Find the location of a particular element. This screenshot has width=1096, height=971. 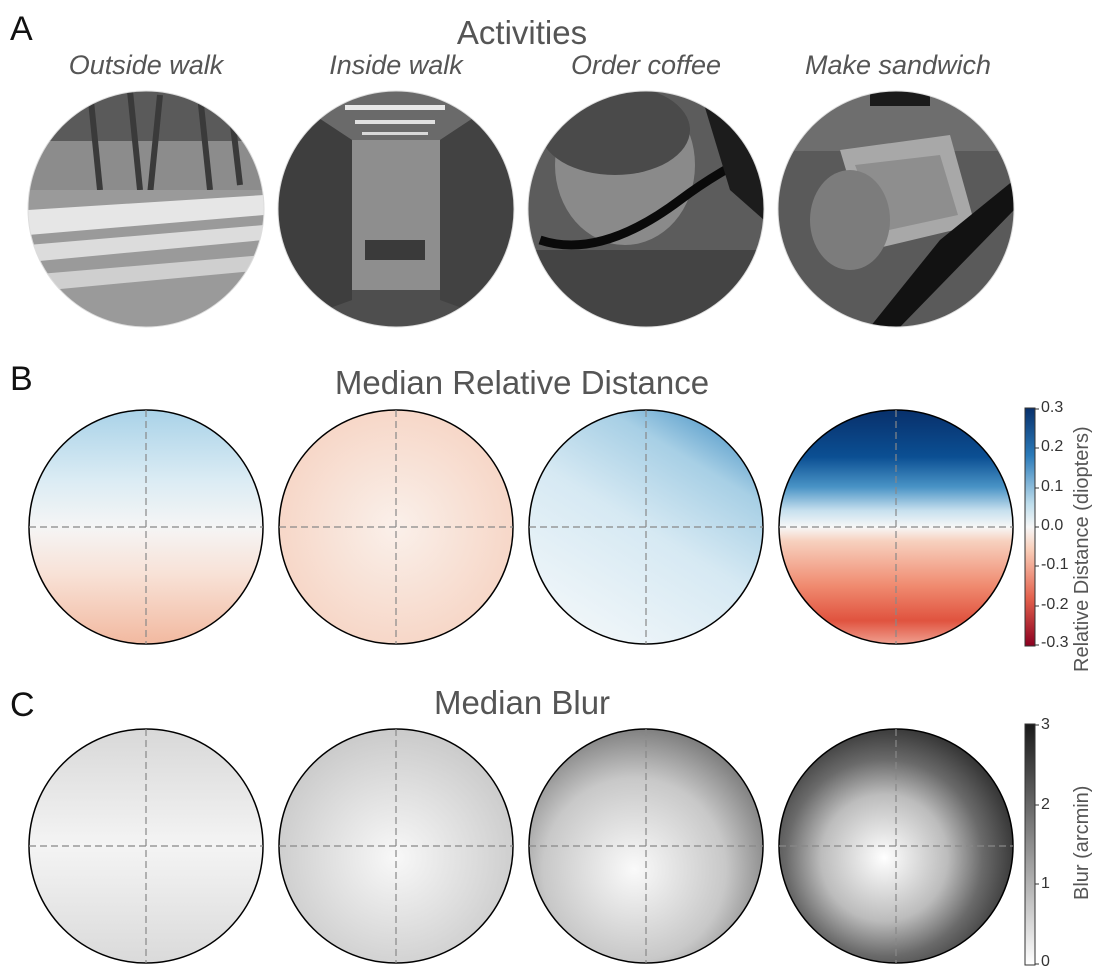

photo-outline-inside-walk is located at coordinates (396, 209).